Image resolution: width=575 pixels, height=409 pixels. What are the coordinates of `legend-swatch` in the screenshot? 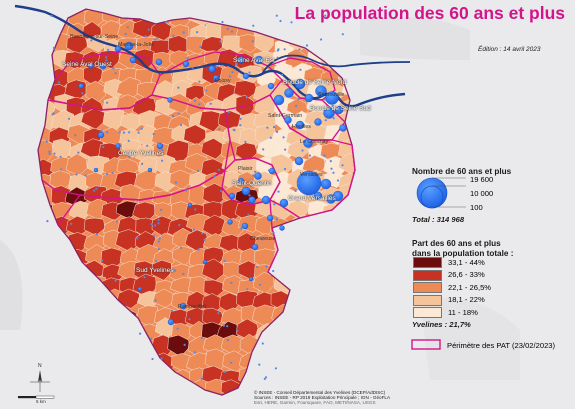 It's located at (427, 287).